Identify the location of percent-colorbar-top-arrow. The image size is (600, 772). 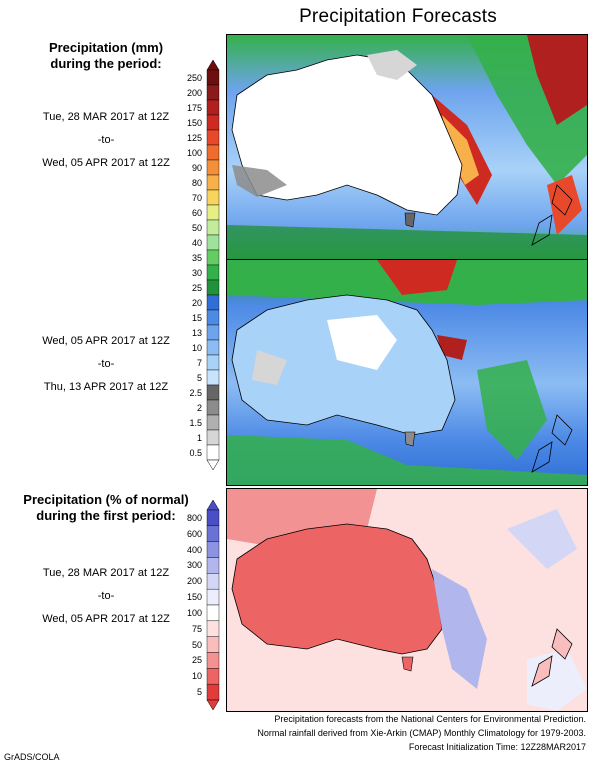
(213, 505).